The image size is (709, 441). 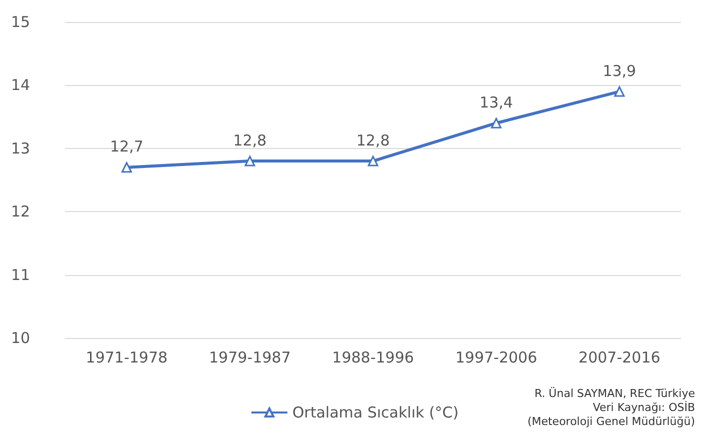 I want to click on y-tick-label: 15, so click(x=20, y=22).